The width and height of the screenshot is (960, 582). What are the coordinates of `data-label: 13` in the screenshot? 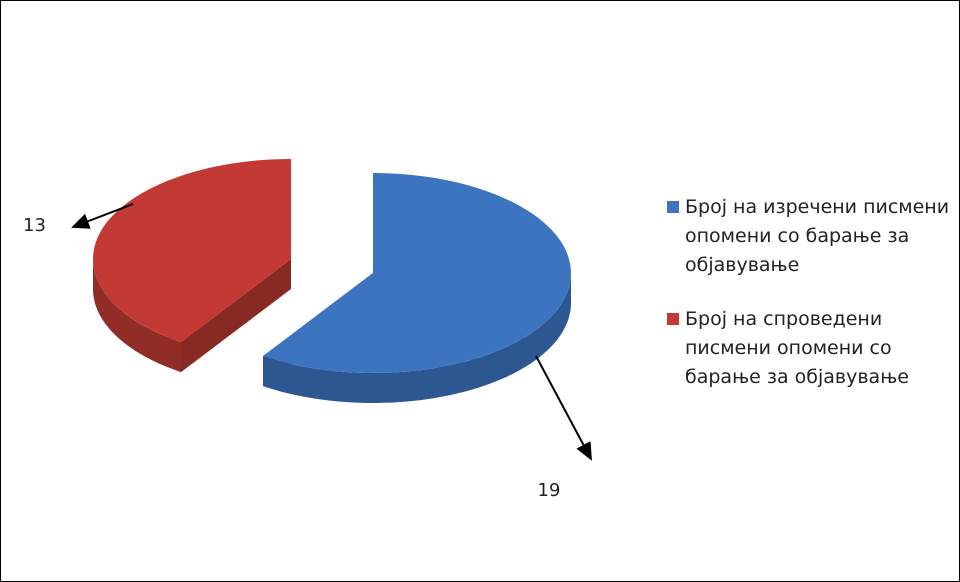 It's located at (34, 225).